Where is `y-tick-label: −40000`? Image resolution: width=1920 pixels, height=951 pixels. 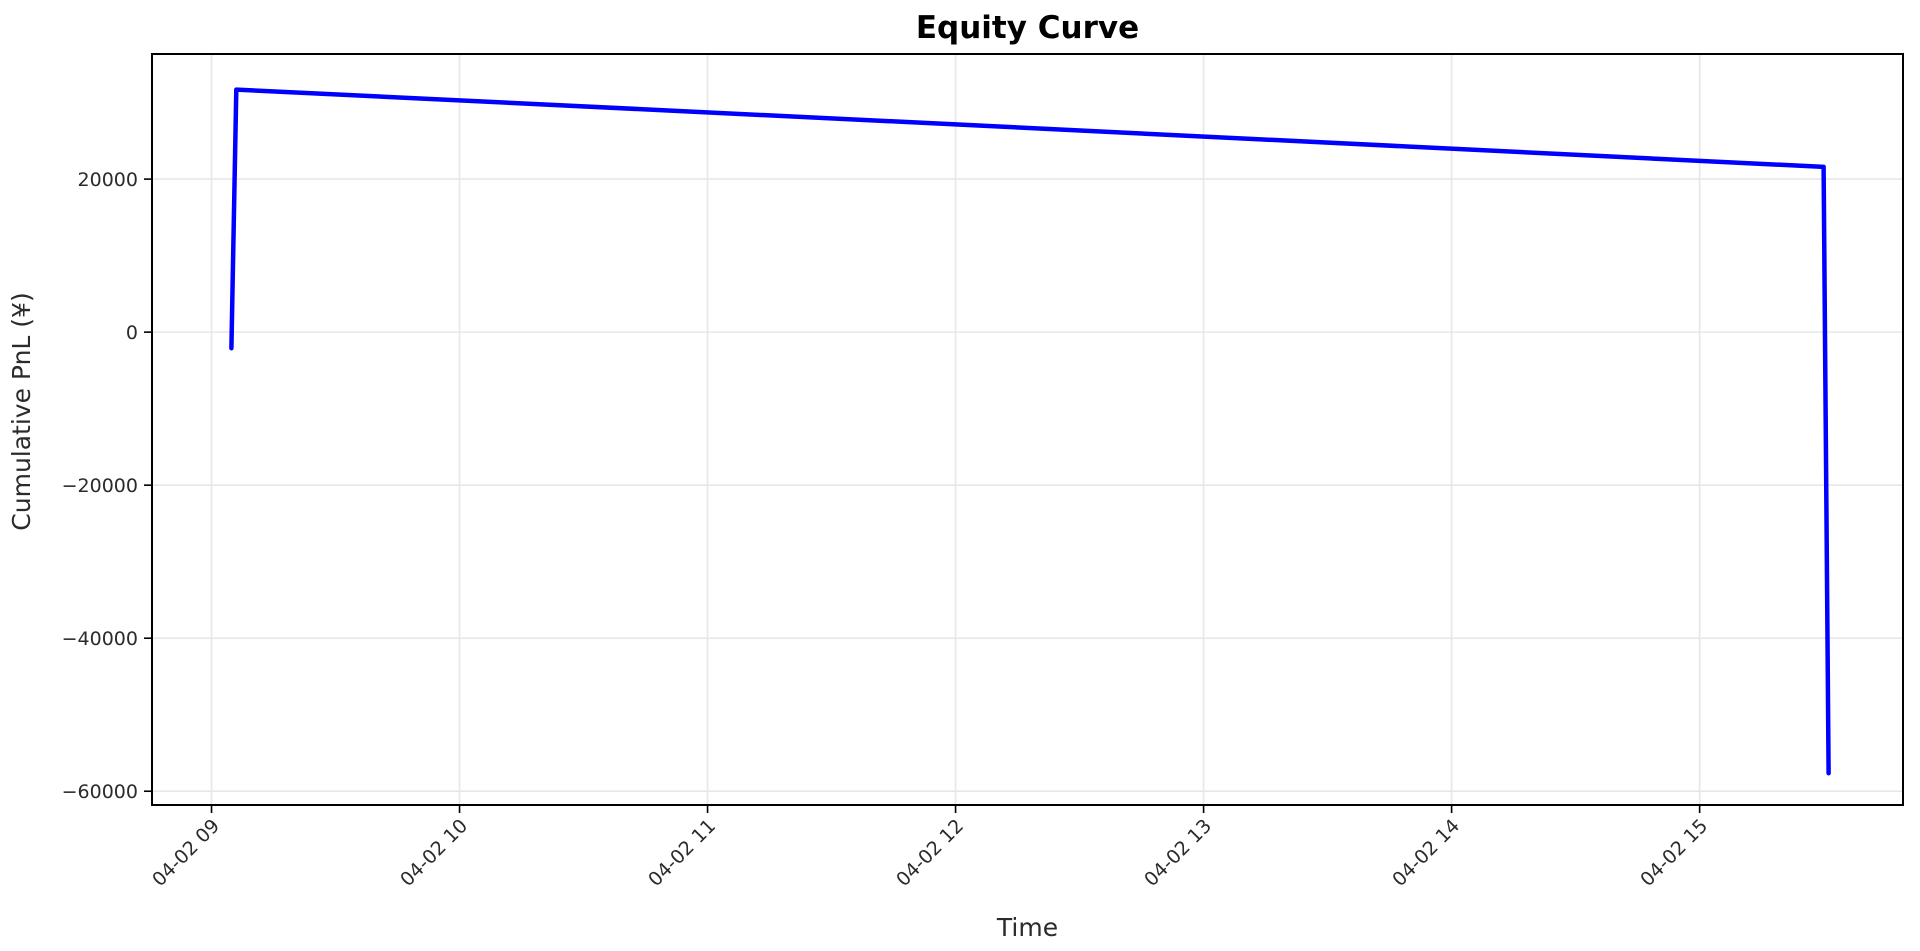 y-tick-label: −40000 is located at coordinates (100, 639).